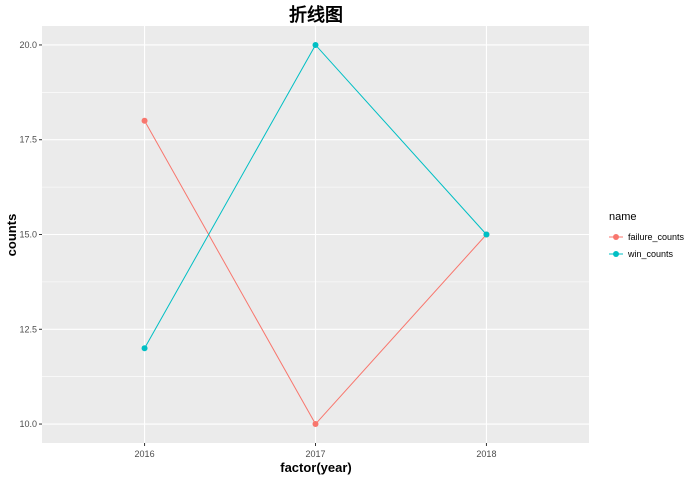 Image resolution: width=700 pixels, height=480 pixels. What do you see at coordinates (656, 237) in the screenshot?
I see `legend-label: failure_counts` at bounding box center [656, 237].